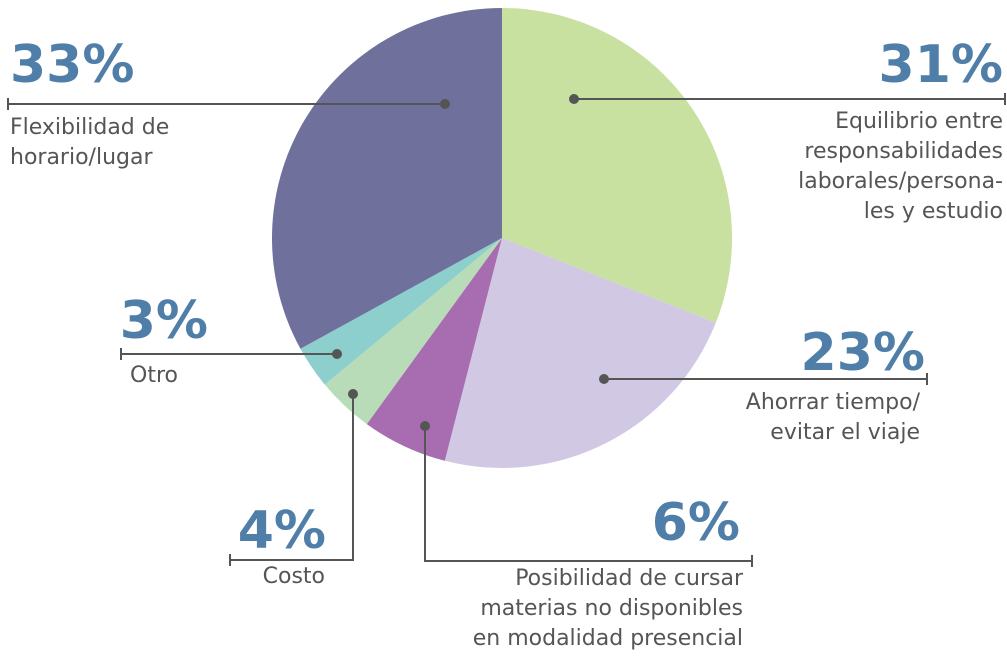 This screenshot has height=666, width=1007. Describe the element at coordinates (294, 576) in the screenshot. I see `slice-label: Costo` at that location.